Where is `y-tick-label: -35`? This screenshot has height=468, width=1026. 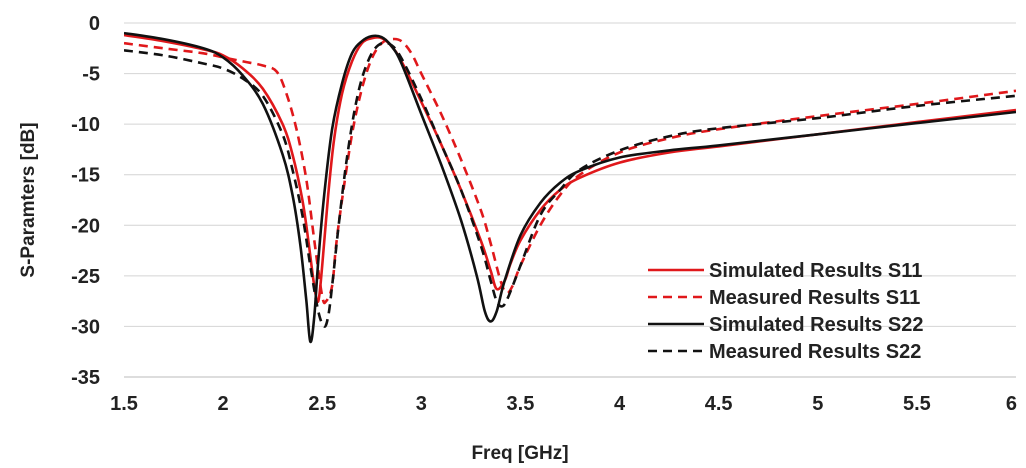
y-tick-label: -35 is located at coordinates (85, 378).